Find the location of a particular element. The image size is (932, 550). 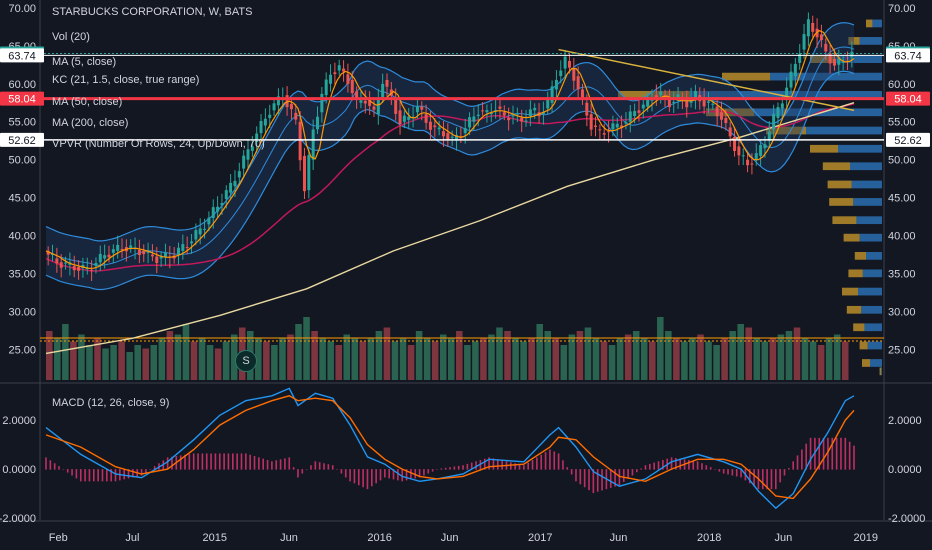

legend-ma50: MA (50, close) is located at coordinates (87, 102).